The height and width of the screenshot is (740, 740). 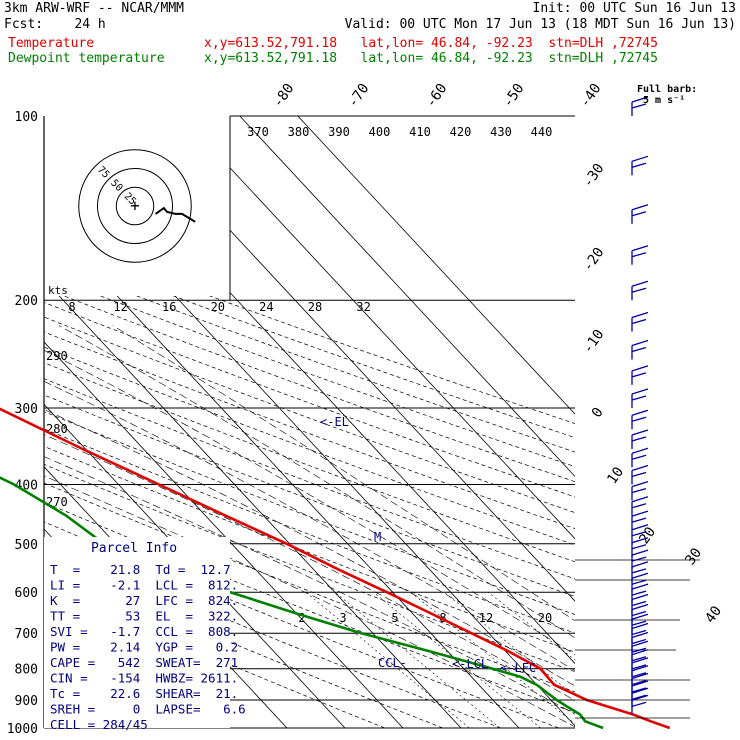 What do you see at coordinates (169, 307) in the screenshot?
I see `speed-label-16: 16` at bounding box center [169, 307].